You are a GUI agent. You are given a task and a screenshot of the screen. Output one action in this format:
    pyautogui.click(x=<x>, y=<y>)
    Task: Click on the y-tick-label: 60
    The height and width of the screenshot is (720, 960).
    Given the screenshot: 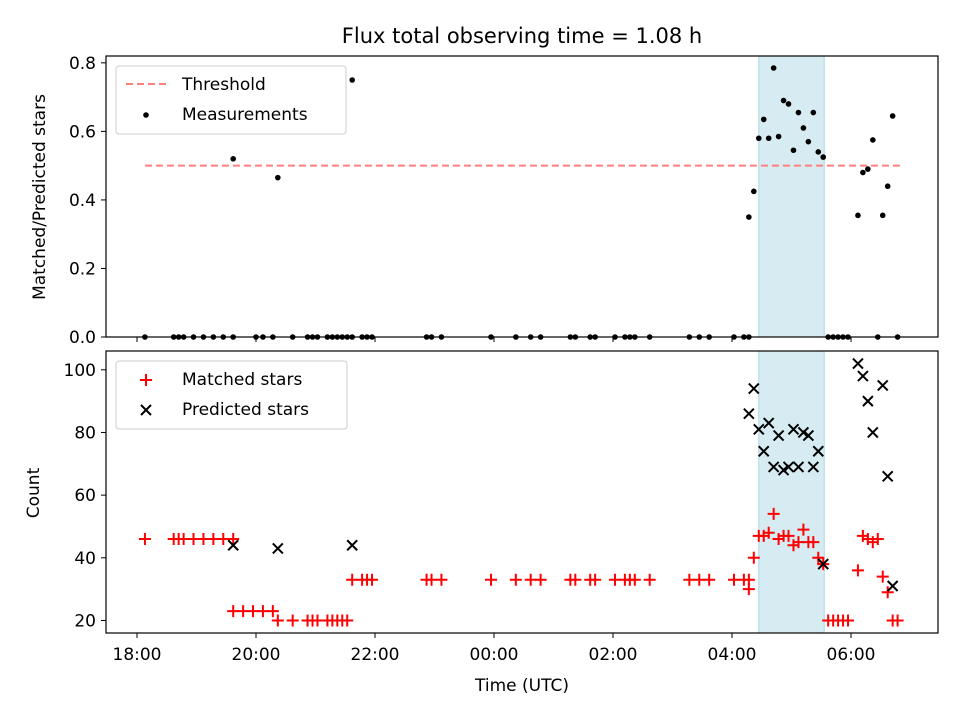 What is the action you would take?
    pyautogui.click(x=85, y=496)
    